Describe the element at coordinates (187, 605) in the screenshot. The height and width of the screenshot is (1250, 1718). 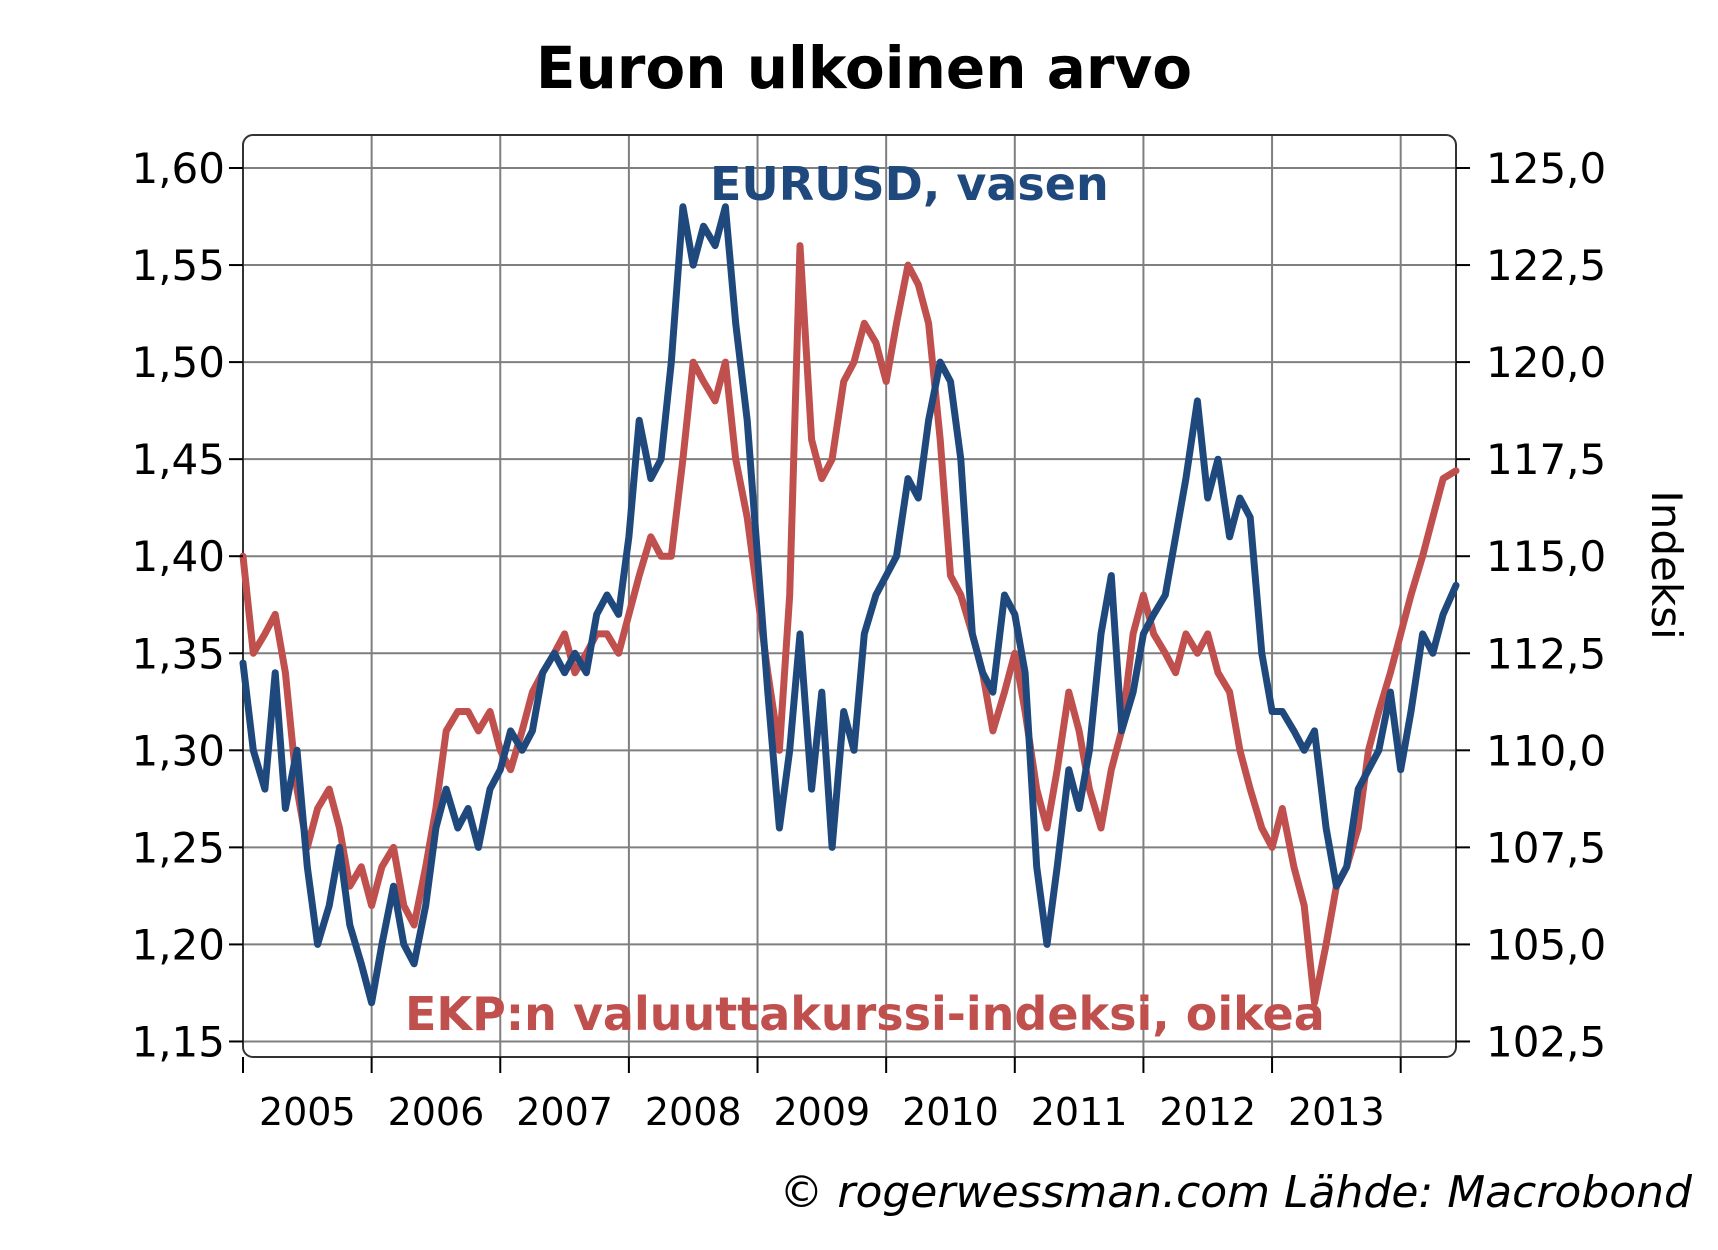
I see `y-axis-left: 1,60 1,55 1,50 1,45 1,40 1,35 1,30 1,25 1,20 1,15` at that location.